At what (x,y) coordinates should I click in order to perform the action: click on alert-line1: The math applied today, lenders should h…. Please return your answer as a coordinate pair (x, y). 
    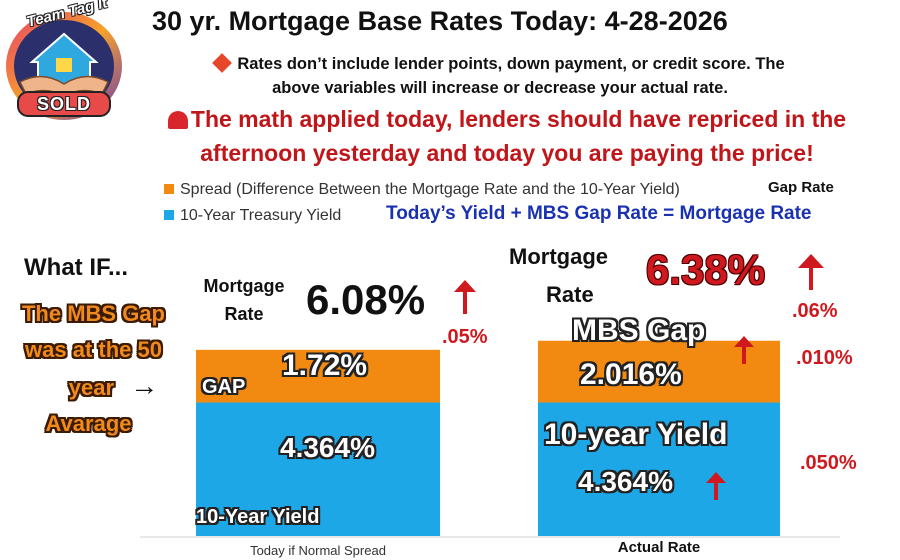
    Looking at the image, I should click on (518, 119).